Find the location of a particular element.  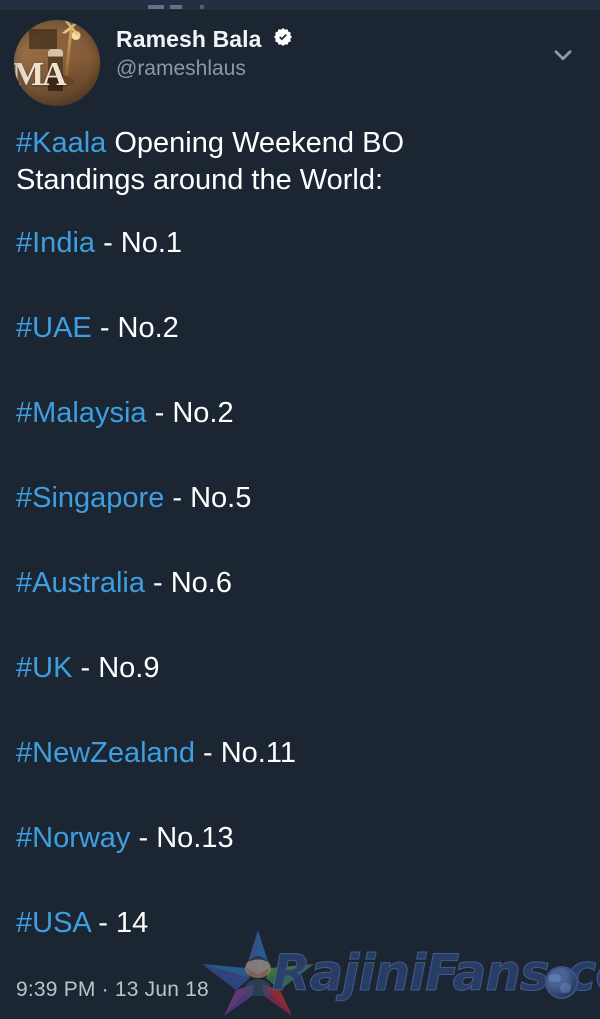

hashtag-link: #NewZealand is located at coordinates (105, 753).